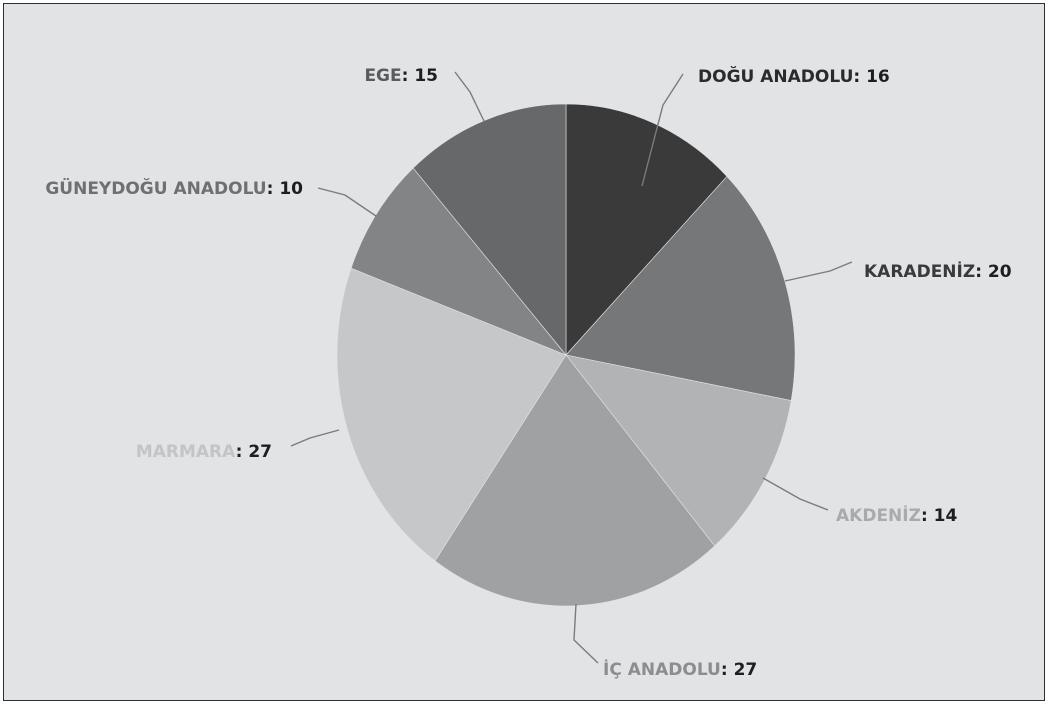 The image size is (1050, 706). I want to click on label-value-karadeniz: : 20, so click(993, 272).